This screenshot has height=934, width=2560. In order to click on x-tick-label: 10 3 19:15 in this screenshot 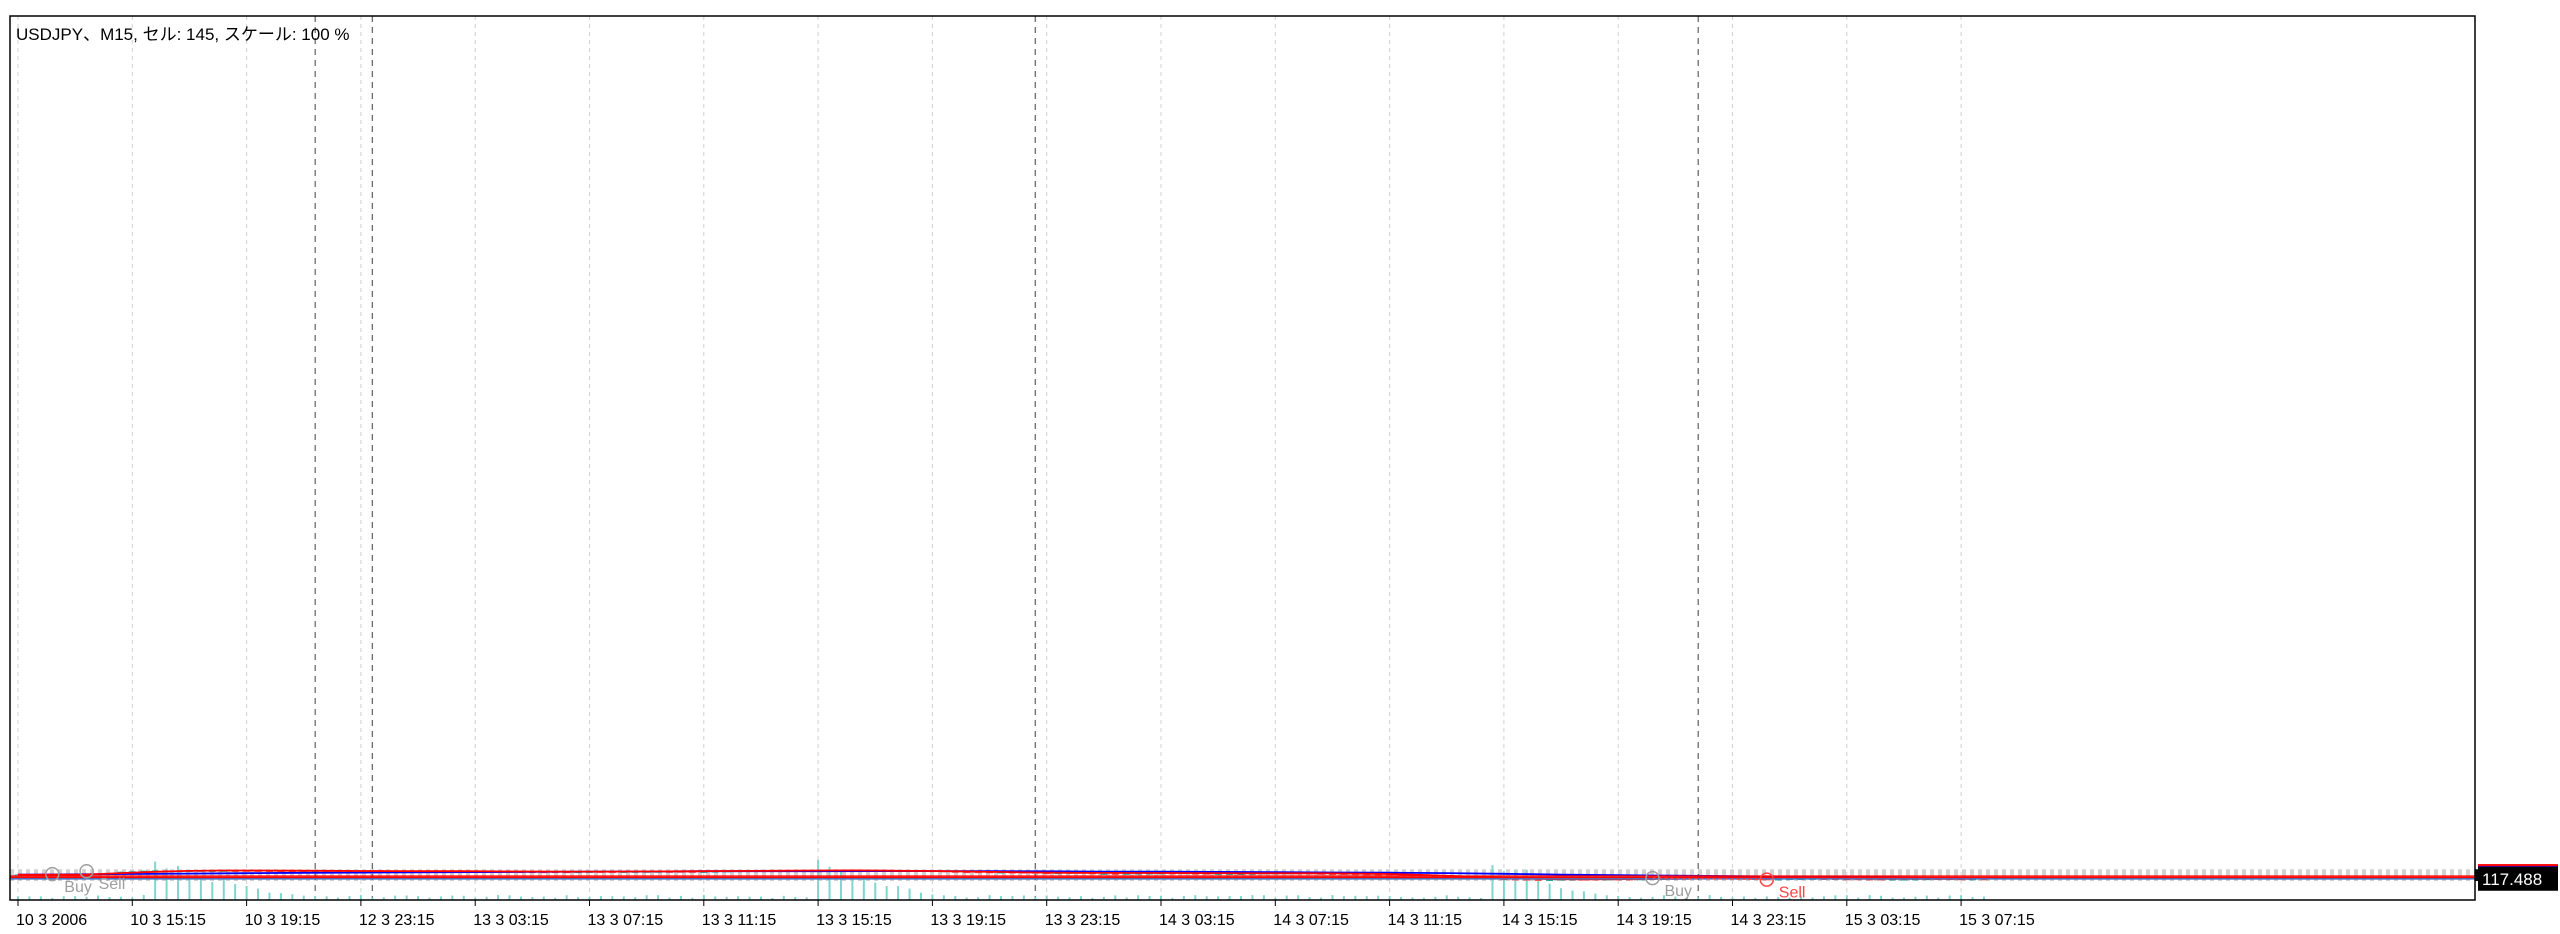, I will do `click(283, 920)`.